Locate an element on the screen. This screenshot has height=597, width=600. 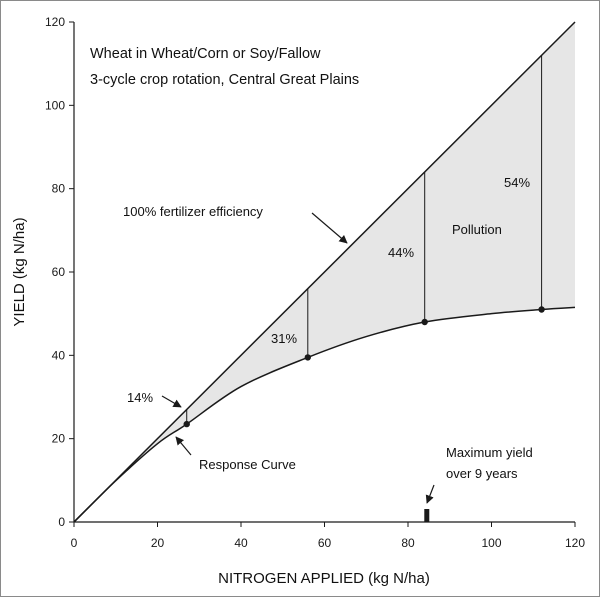
percent-label-54: 54% is located at coordinates (517, 182).